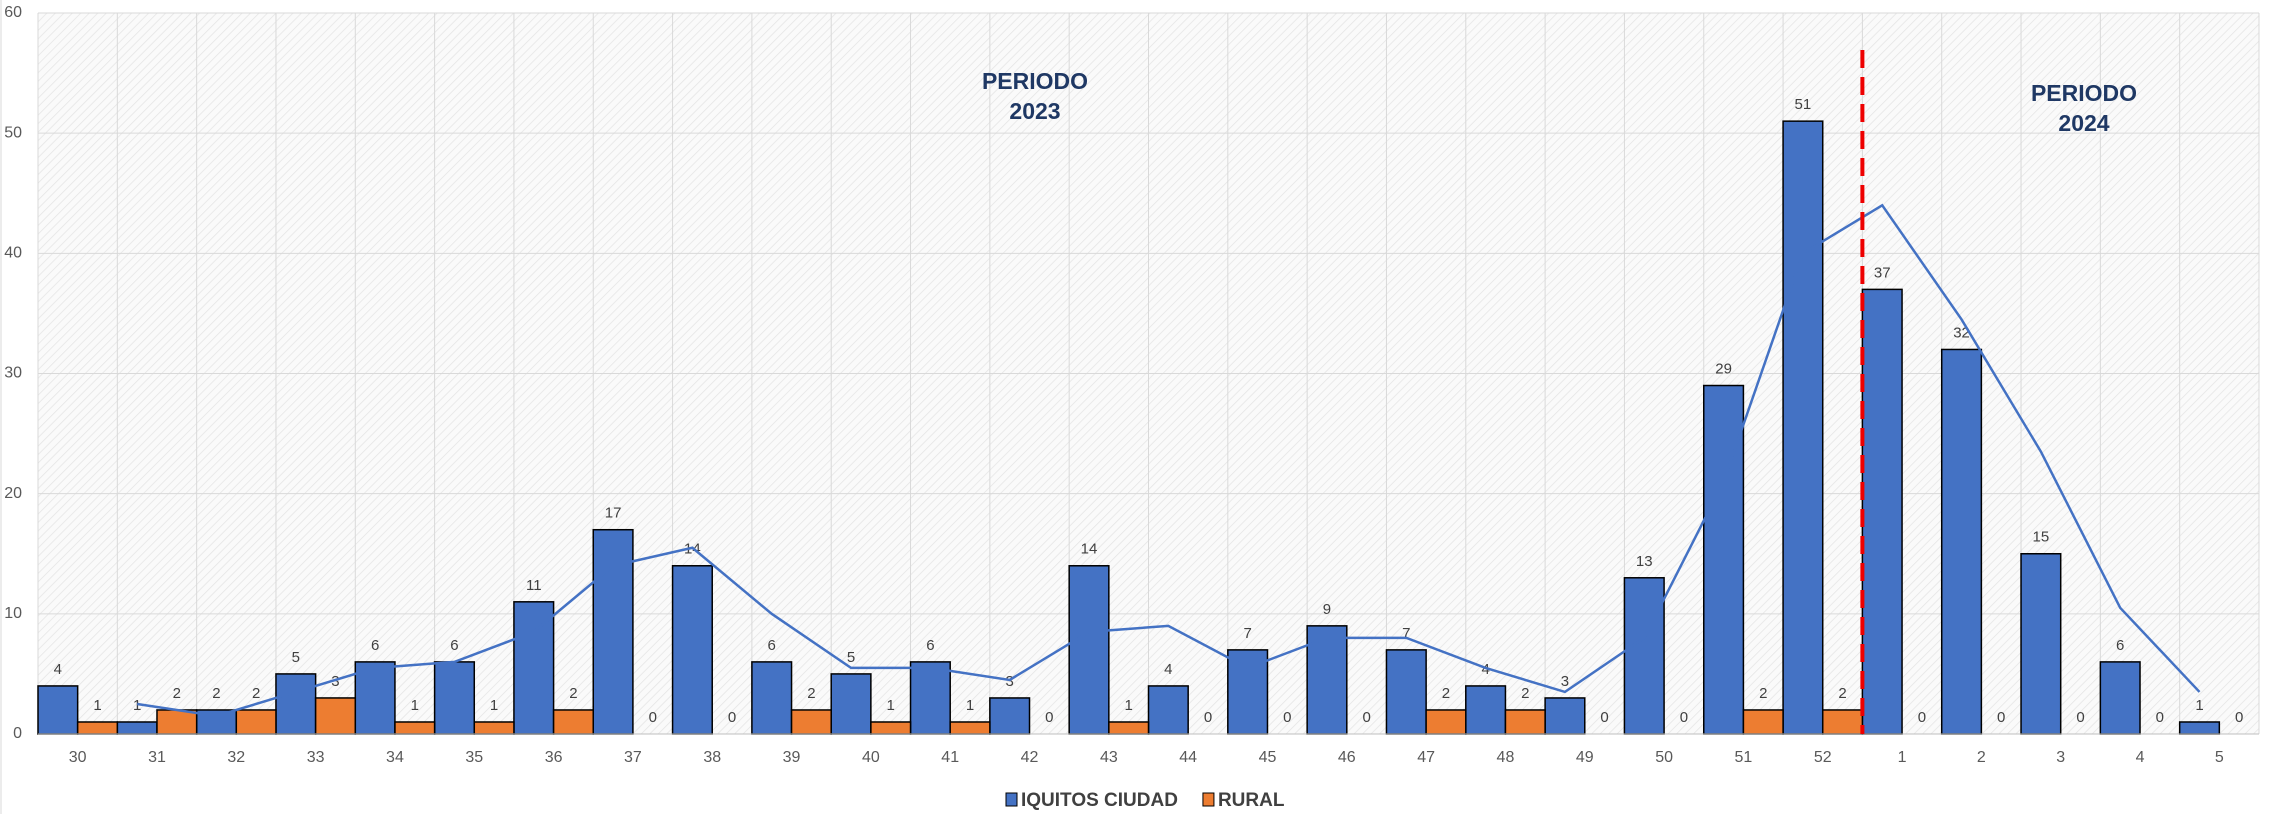 Image resolution: width=2274 pixels, height=819 pixels. What do you see at coordinates (1034, 111) in the screenshot?
I see `period-annotation: 2023` at bounding box center [1034, 111].